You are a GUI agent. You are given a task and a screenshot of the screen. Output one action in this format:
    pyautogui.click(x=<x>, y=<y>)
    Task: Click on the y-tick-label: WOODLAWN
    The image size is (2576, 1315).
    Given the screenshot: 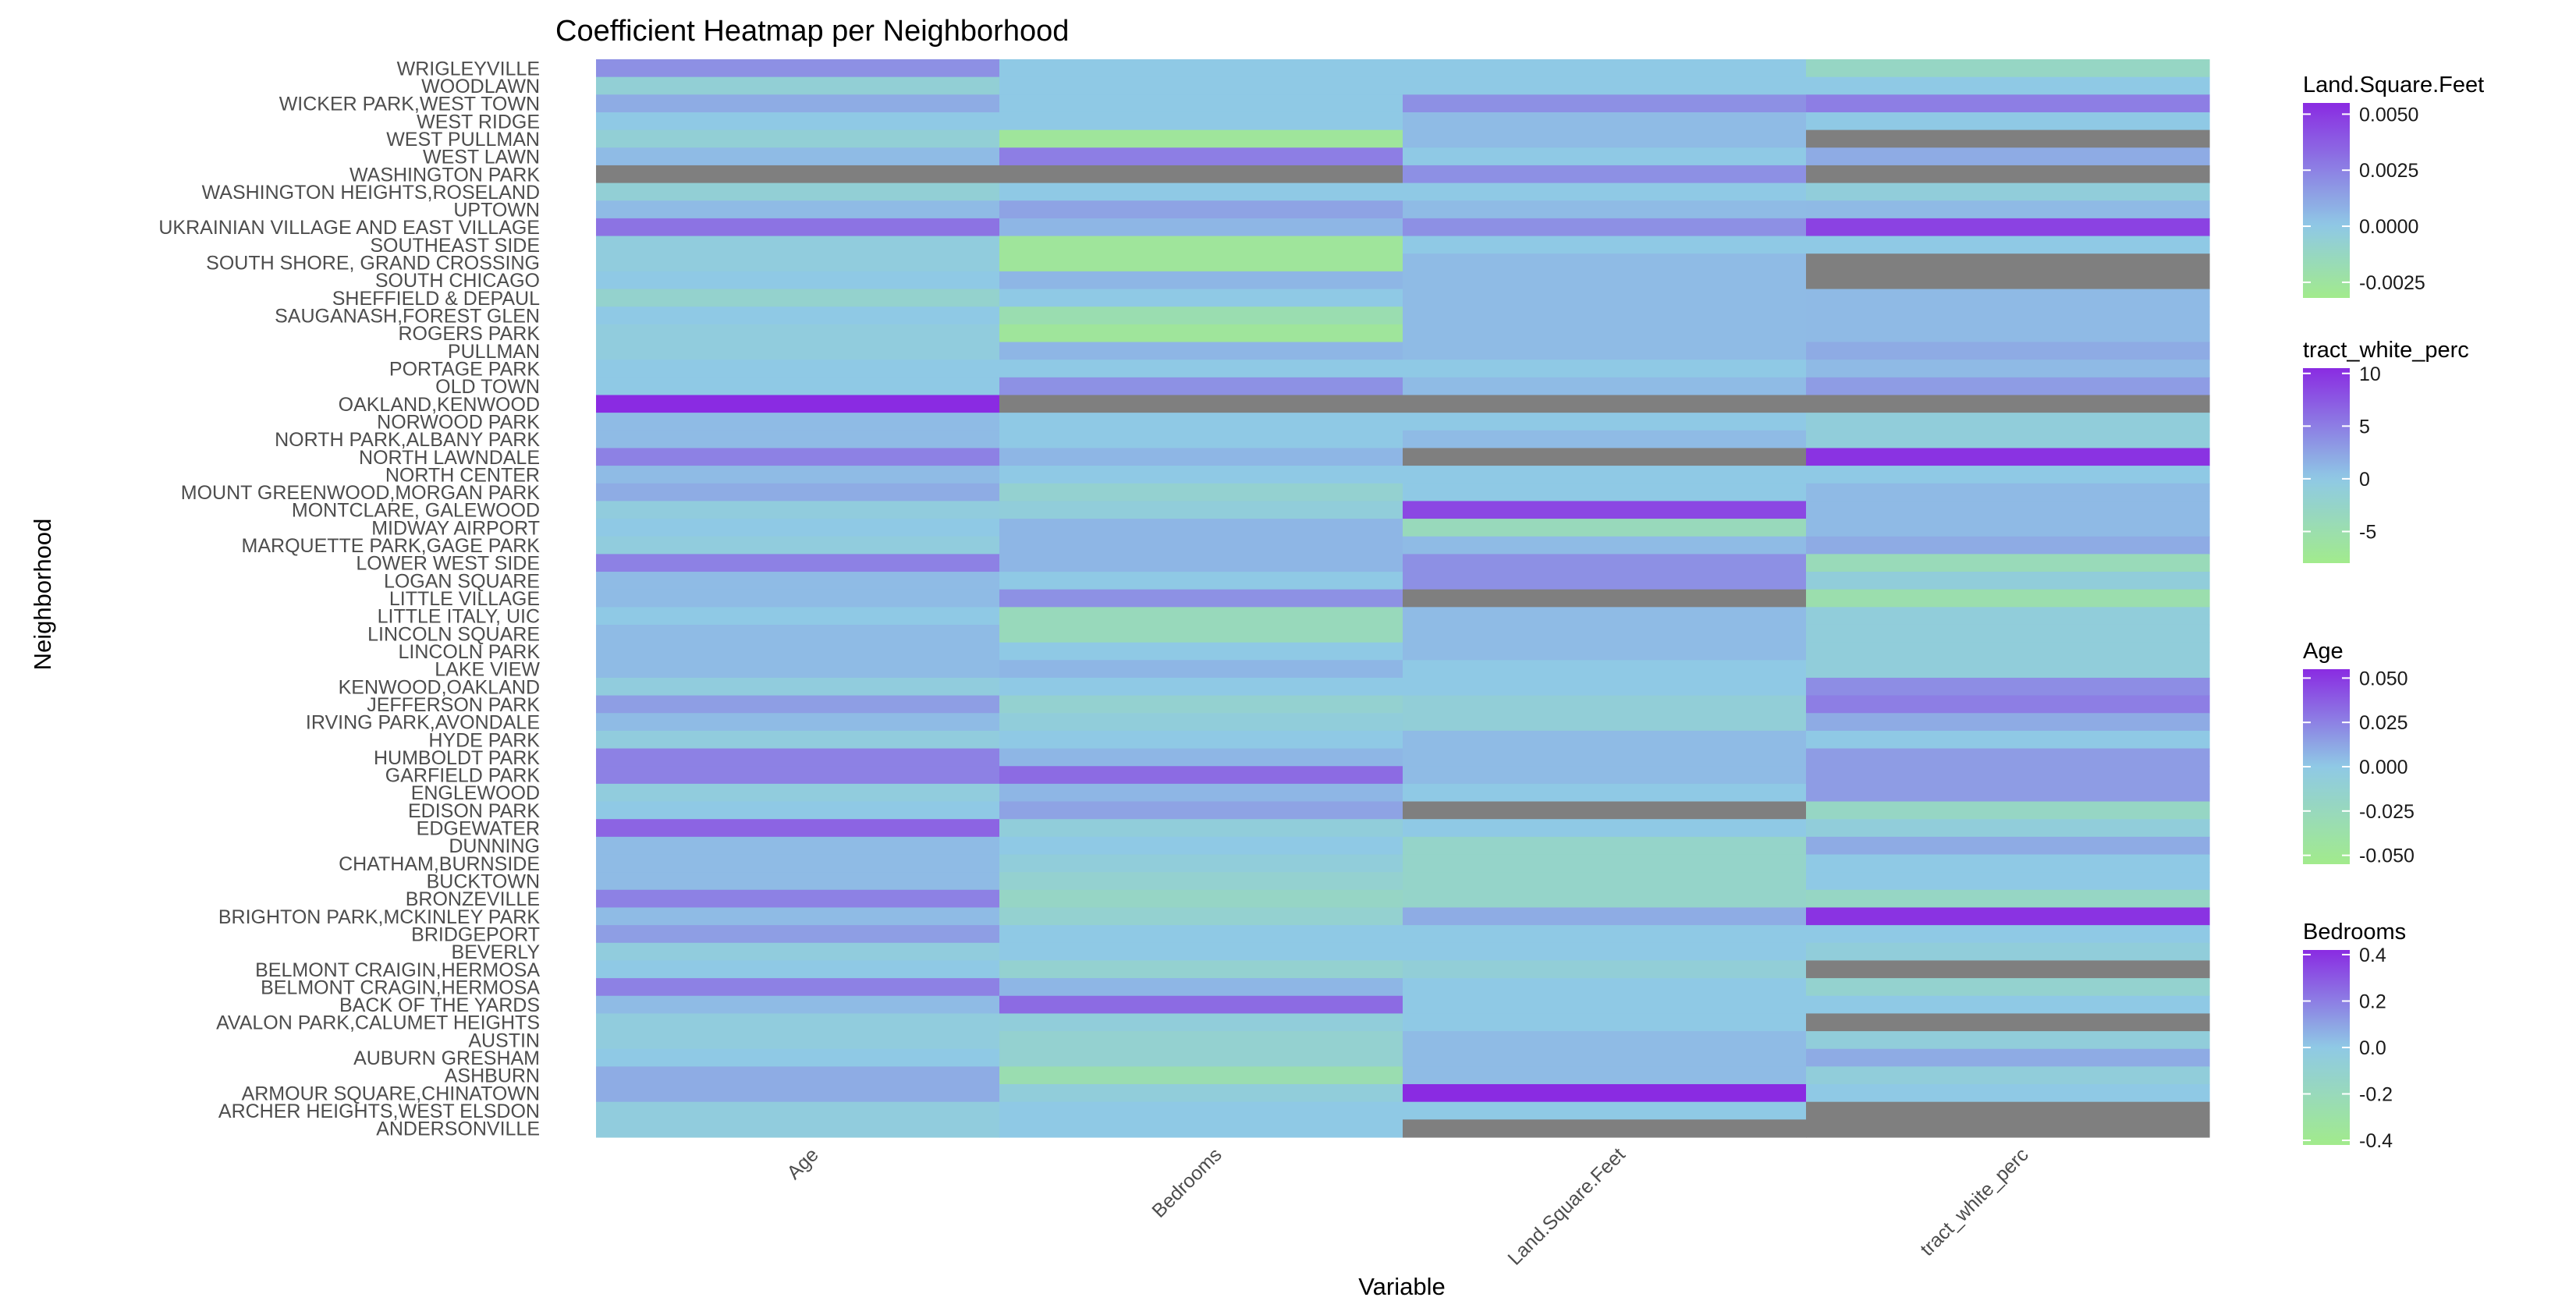 What is the action you would take?
    pyautogui.click(x=480, y=86)
    